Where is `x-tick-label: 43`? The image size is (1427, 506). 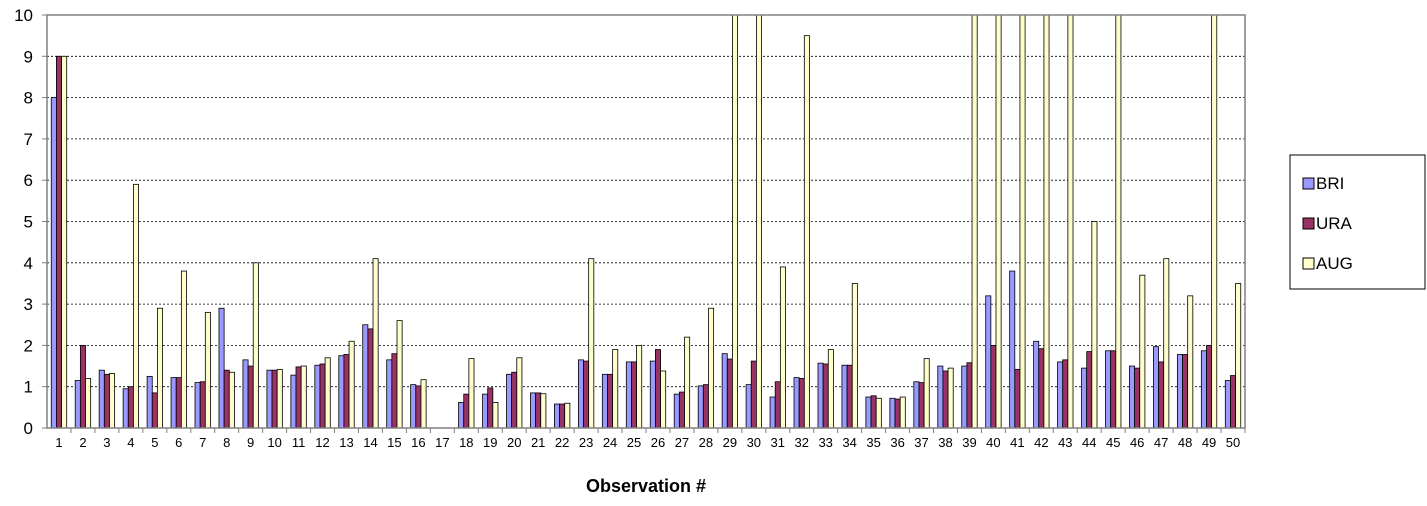 x-tick-label: 43 is located at coordinates (1065, 442).